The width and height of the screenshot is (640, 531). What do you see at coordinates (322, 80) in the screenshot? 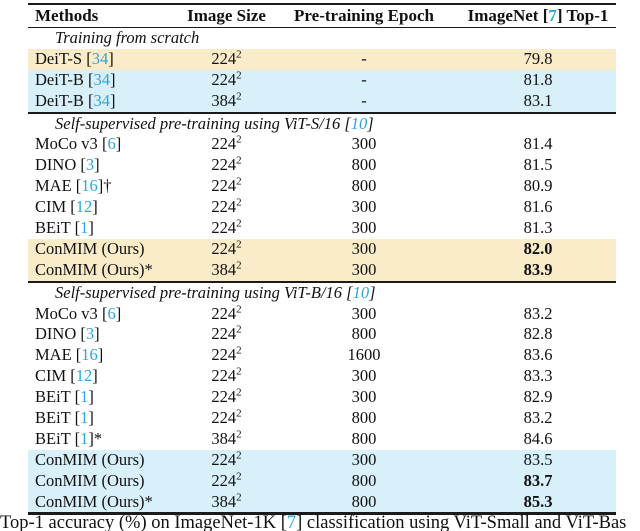
I see `table-row: DeiT-B [34] 2242-81.8` at bounding box center [322, 80].